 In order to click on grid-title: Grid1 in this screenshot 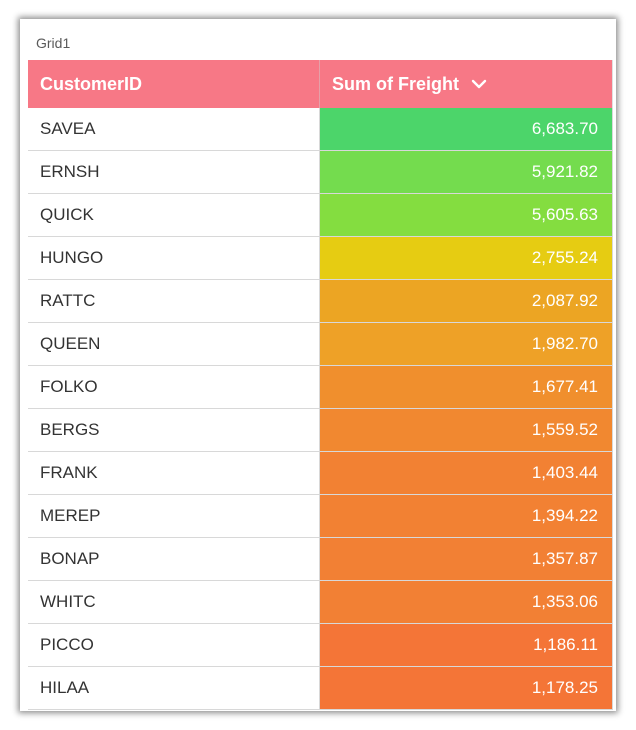, I will do `click(53, 43)`.